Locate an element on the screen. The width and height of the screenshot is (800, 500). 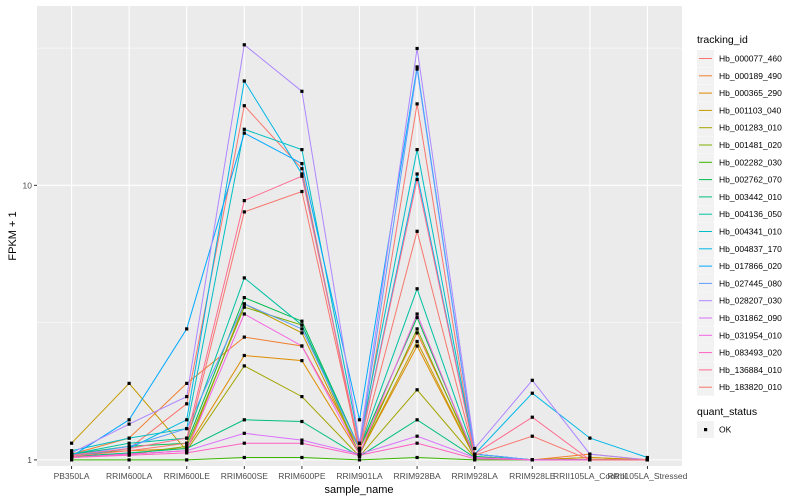
x-tick-label: RRIM901LA is located at coordinates (359, 476).